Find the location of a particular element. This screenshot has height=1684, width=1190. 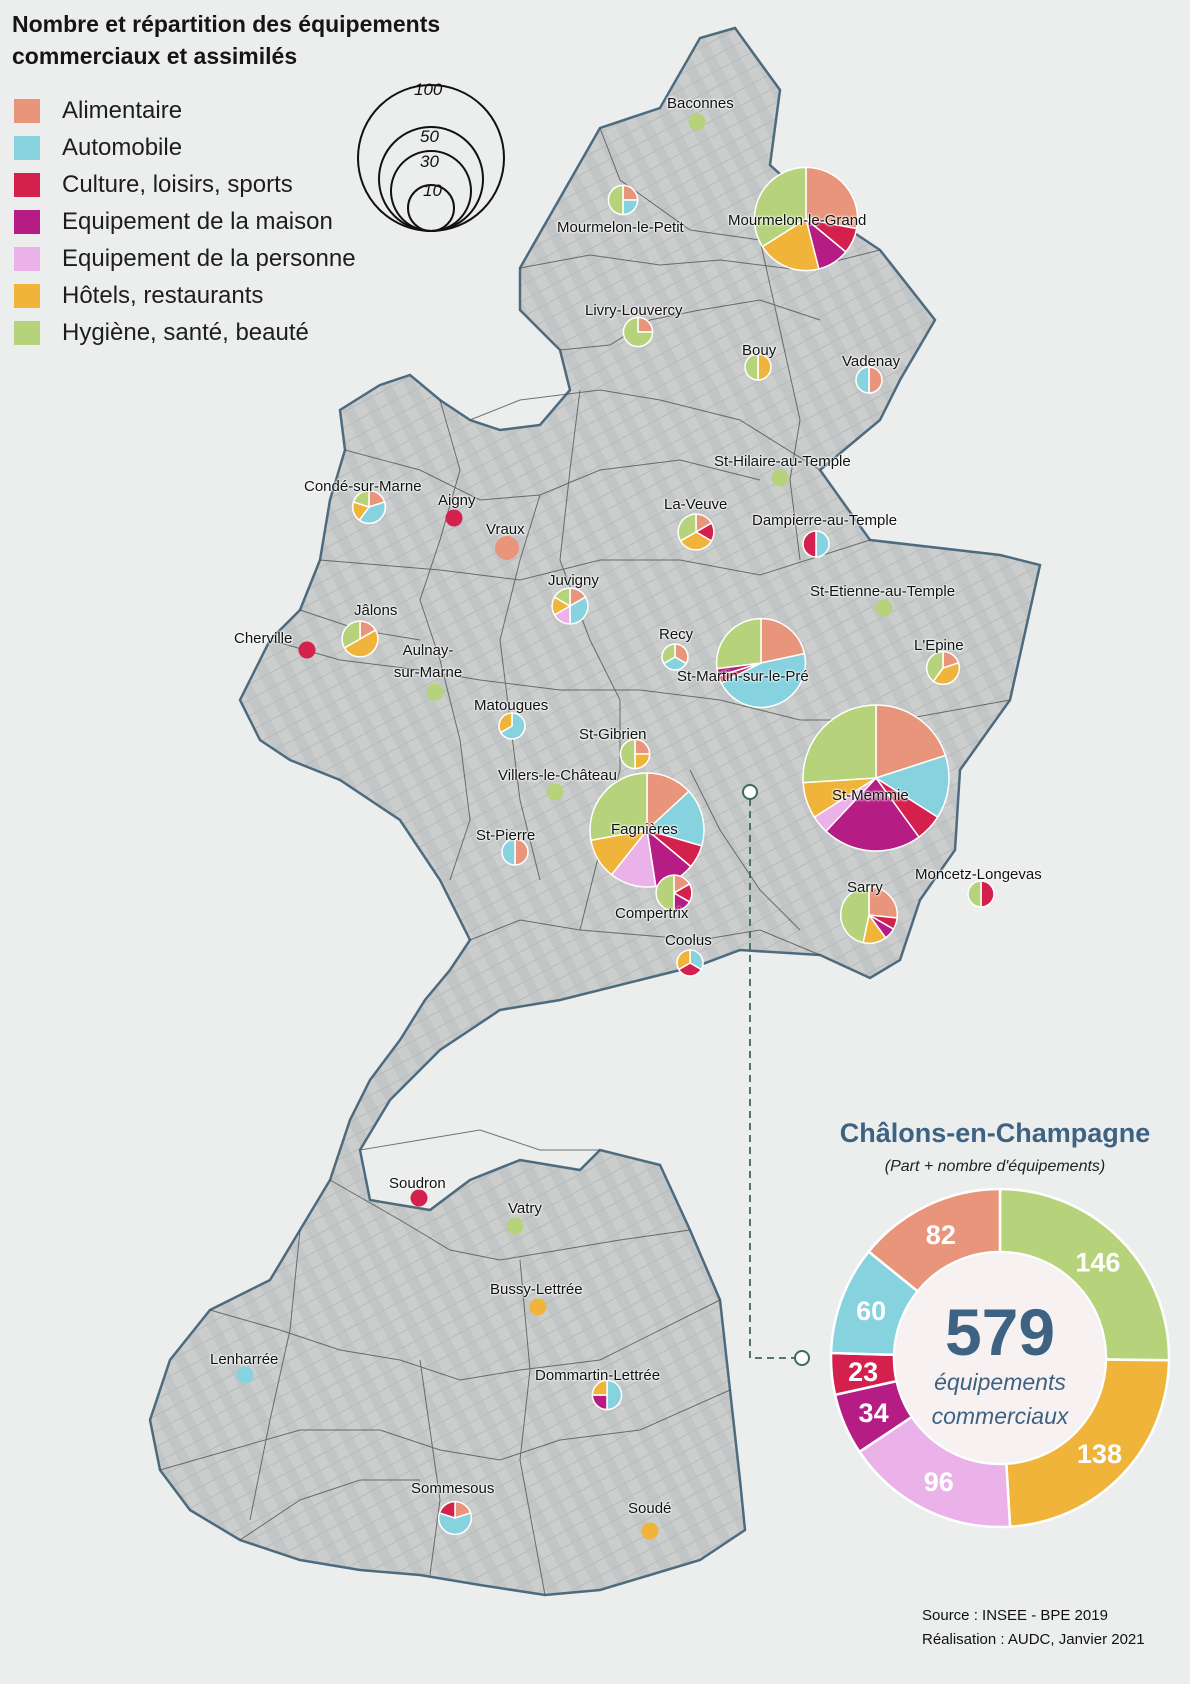

place-label: Coolus is located at coordinates (688, 940).